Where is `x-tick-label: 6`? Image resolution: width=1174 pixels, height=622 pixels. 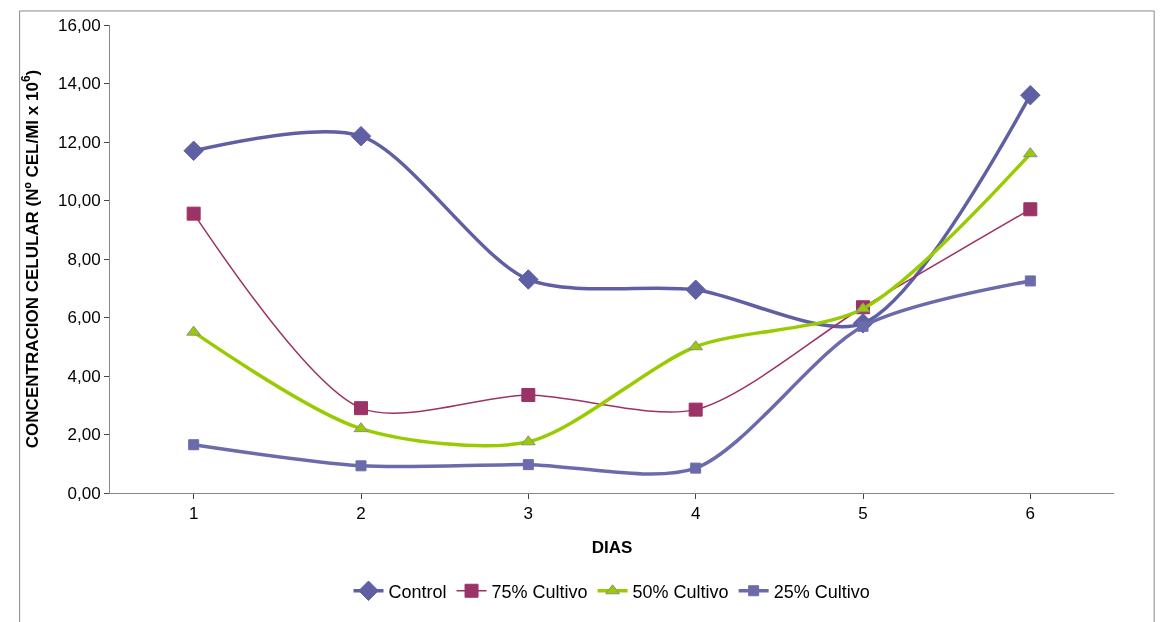
x-tick-label: 6 is located at coordinates (1030, 514).